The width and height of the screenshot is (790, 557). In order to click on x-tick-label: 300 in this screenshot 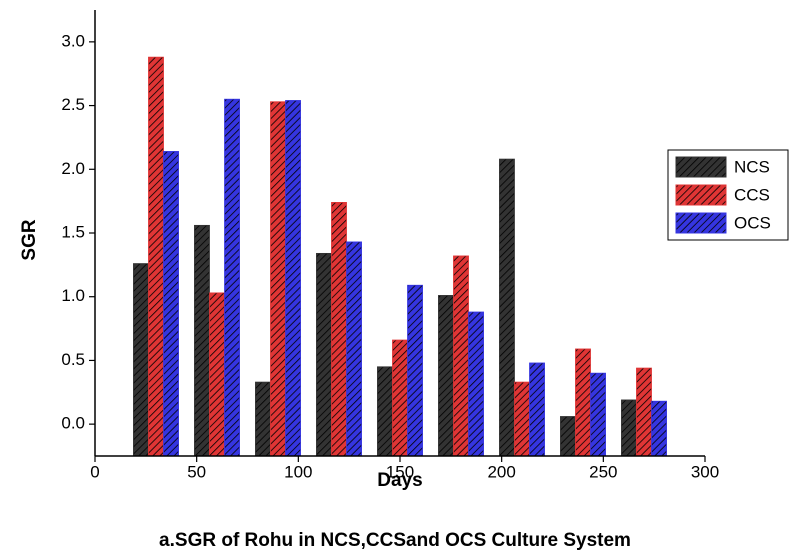, I will do `click(705, 471)`.